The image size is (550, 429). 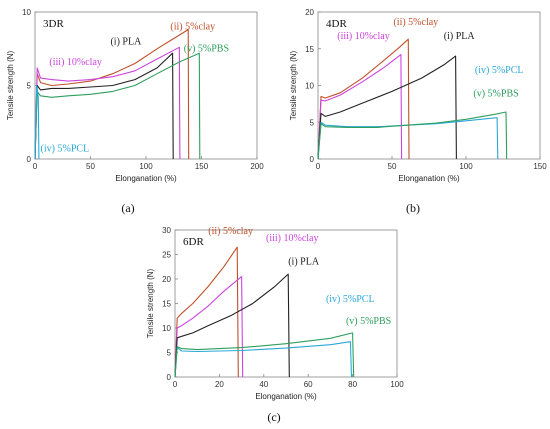 What do you see at coordinates (219, 384) in the screenshot?
I see `x-tick-label: 20` at bounding box center [219, 384].